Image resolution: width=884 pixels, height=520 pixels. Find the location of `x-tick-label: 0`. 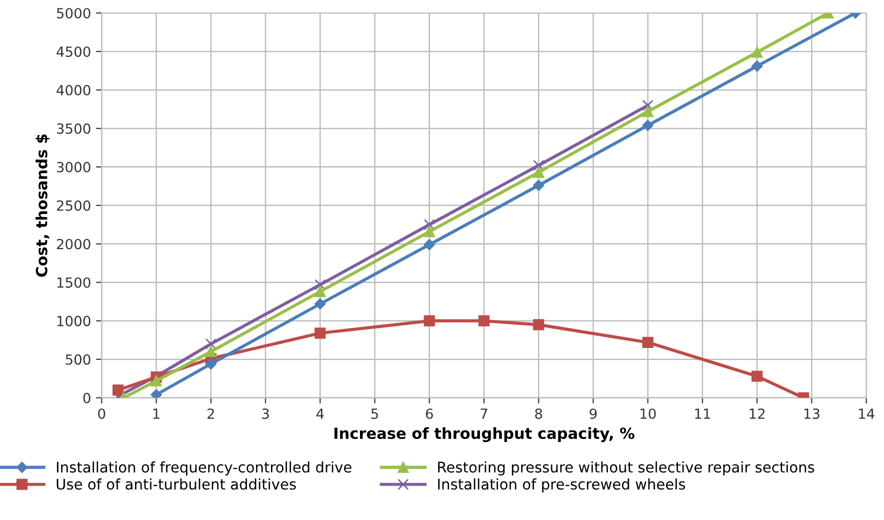

x-tick-label: 0 is located at coordinates (102, 413).